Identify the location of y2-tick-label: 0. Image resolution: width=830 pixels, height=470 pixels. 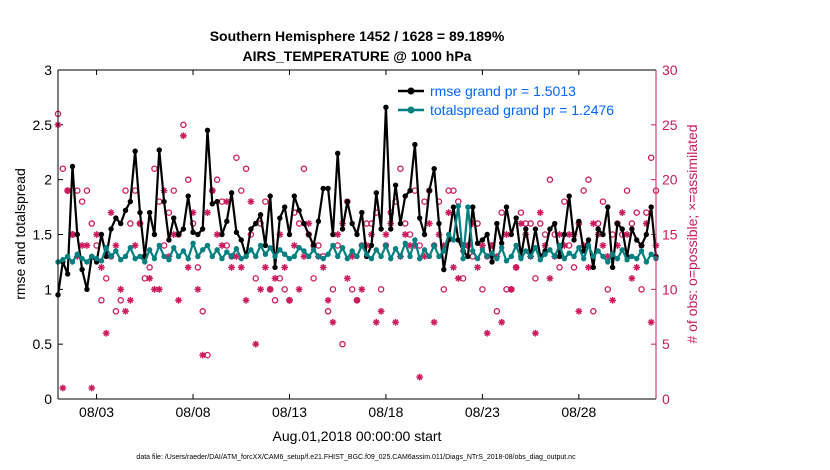
(666, 399).